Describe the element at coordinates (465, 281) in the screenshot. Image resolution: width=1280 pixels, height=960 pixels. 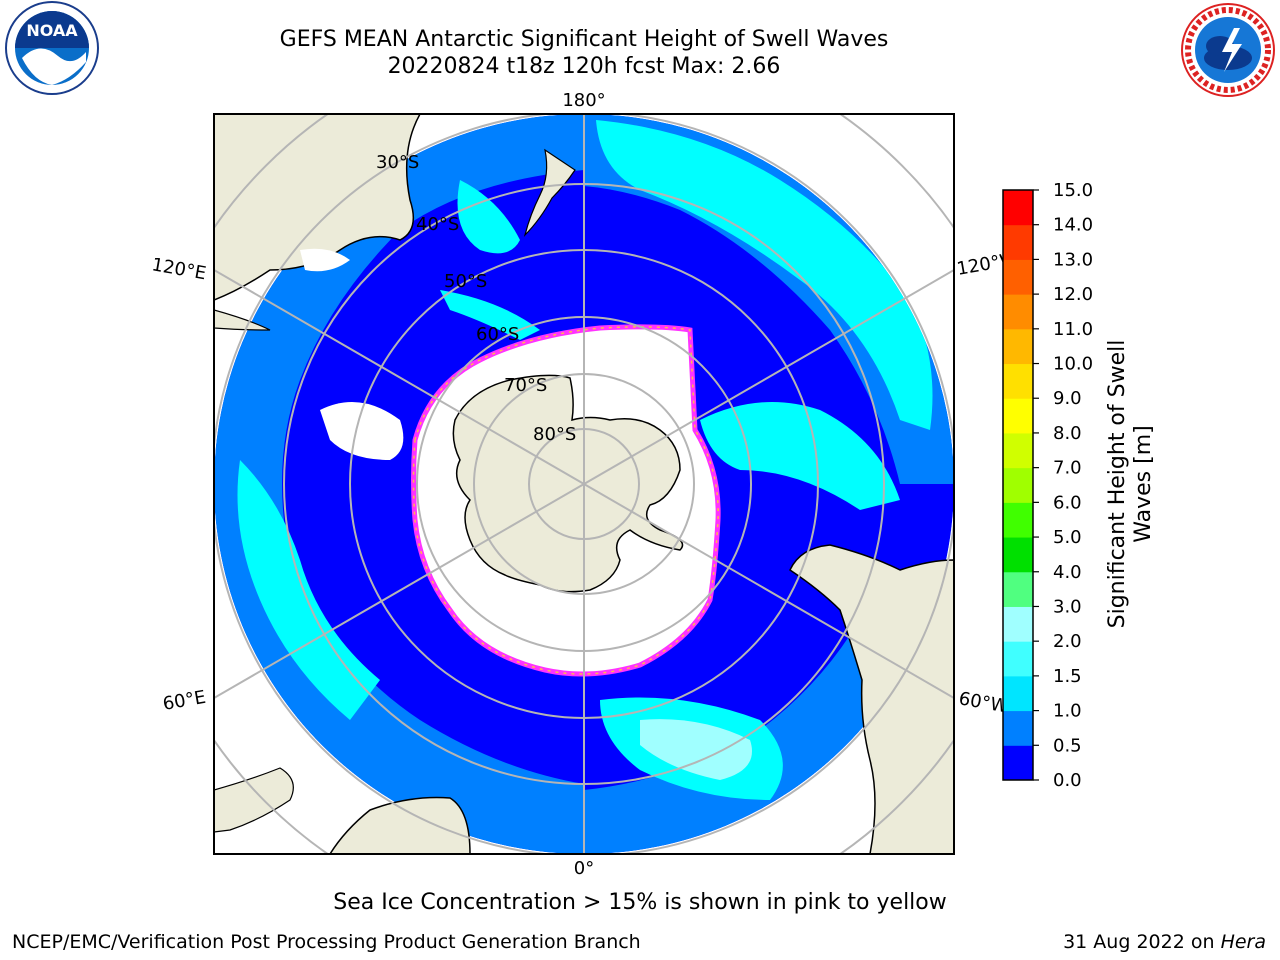
I see `lat-label-50s: 50°S` at that location.